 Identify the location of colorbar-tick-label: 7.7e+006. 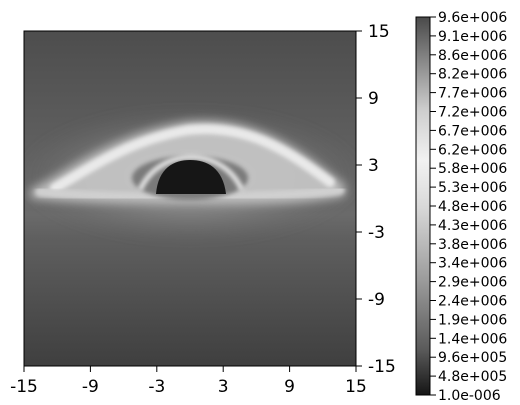
(472, 94).